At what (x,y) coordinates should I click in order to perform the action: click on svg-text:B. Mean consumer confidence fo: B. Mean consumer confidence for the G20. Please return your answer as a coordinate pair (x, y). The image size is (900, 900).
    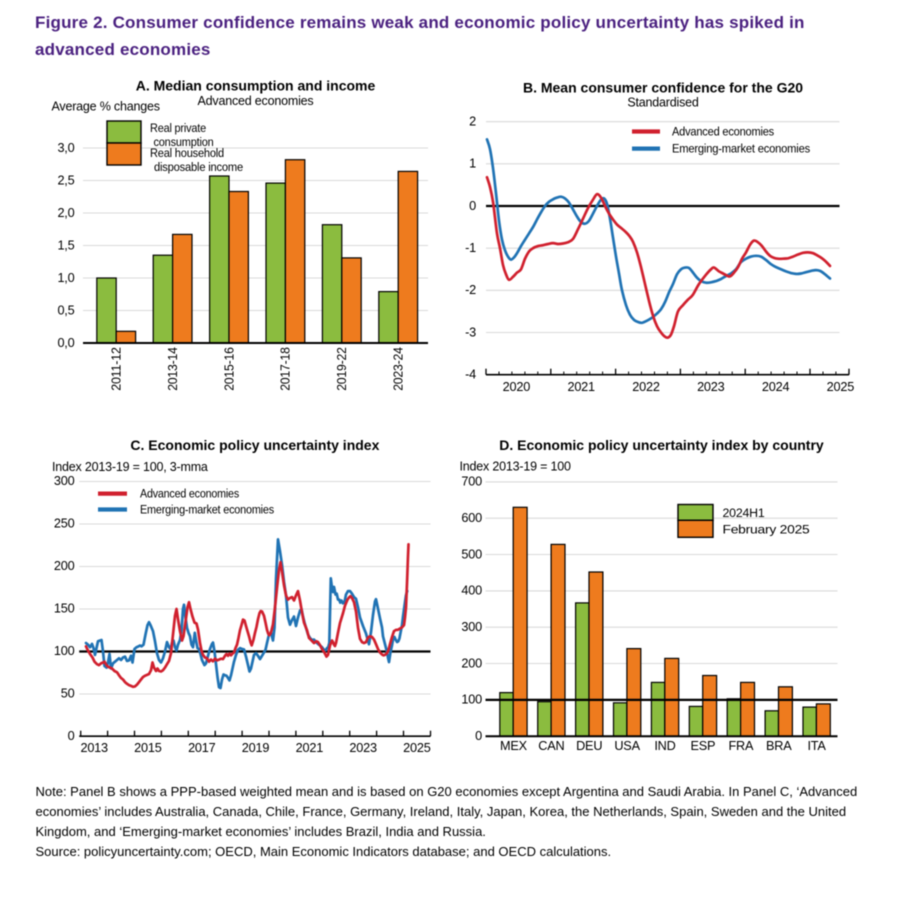
    Looking at the image, I should click on (663, 88).